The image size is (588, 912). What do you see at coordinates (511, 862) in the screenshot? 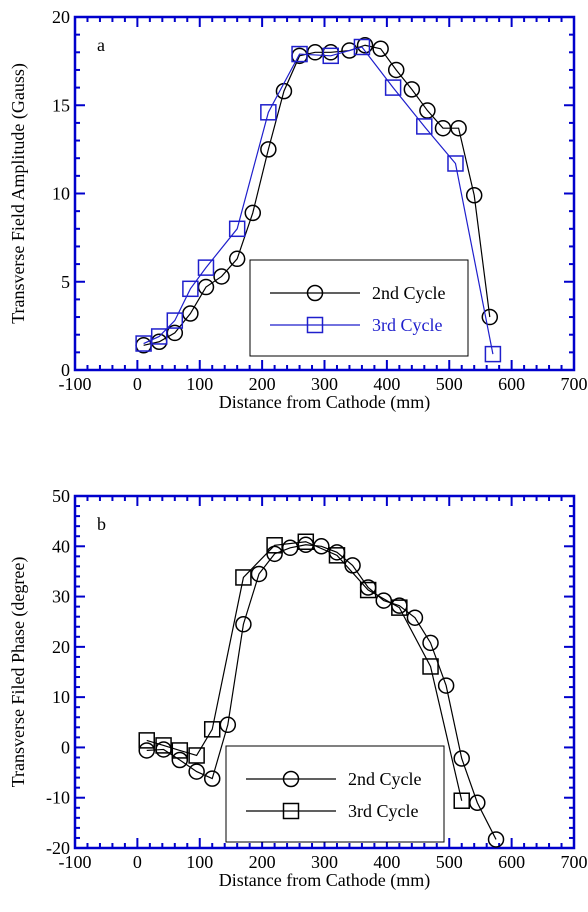
I see `x-tick-label: 600` at bounding box center [511, 862].